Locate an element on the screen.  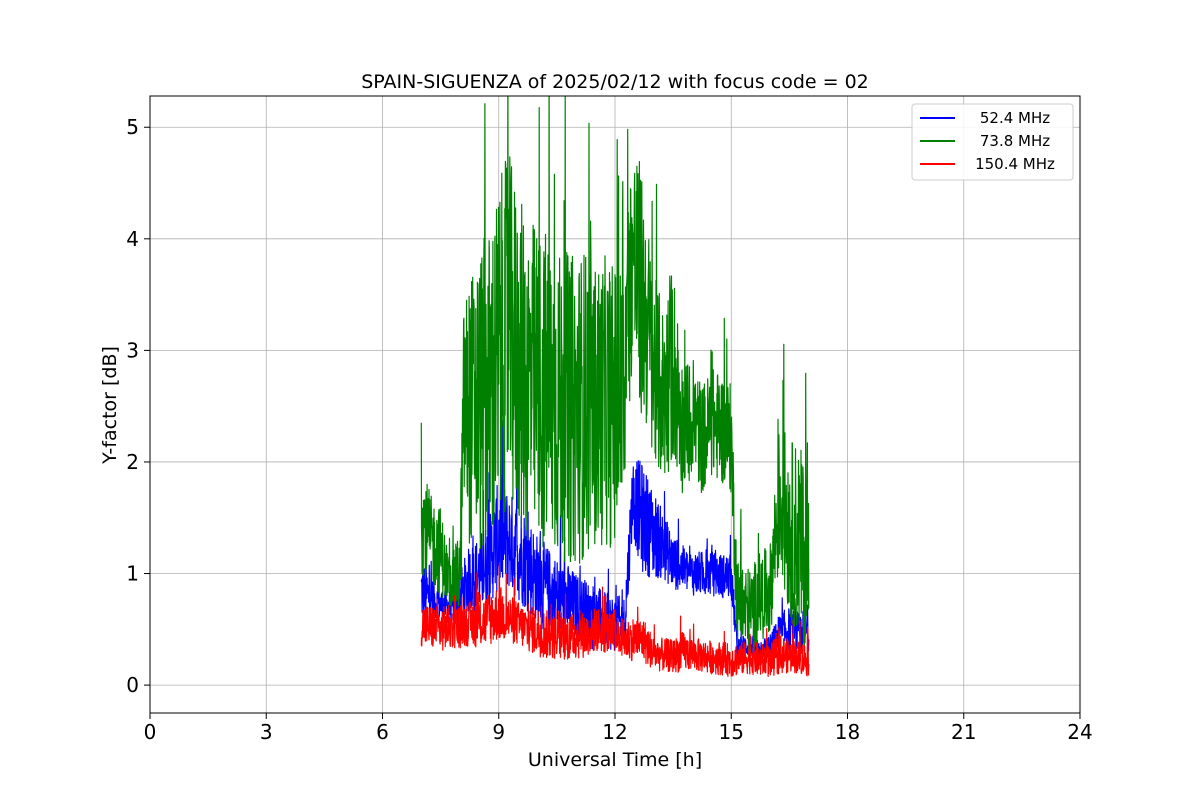
legend-label: 52.4 MHz is located at coordinates (1015, 118).